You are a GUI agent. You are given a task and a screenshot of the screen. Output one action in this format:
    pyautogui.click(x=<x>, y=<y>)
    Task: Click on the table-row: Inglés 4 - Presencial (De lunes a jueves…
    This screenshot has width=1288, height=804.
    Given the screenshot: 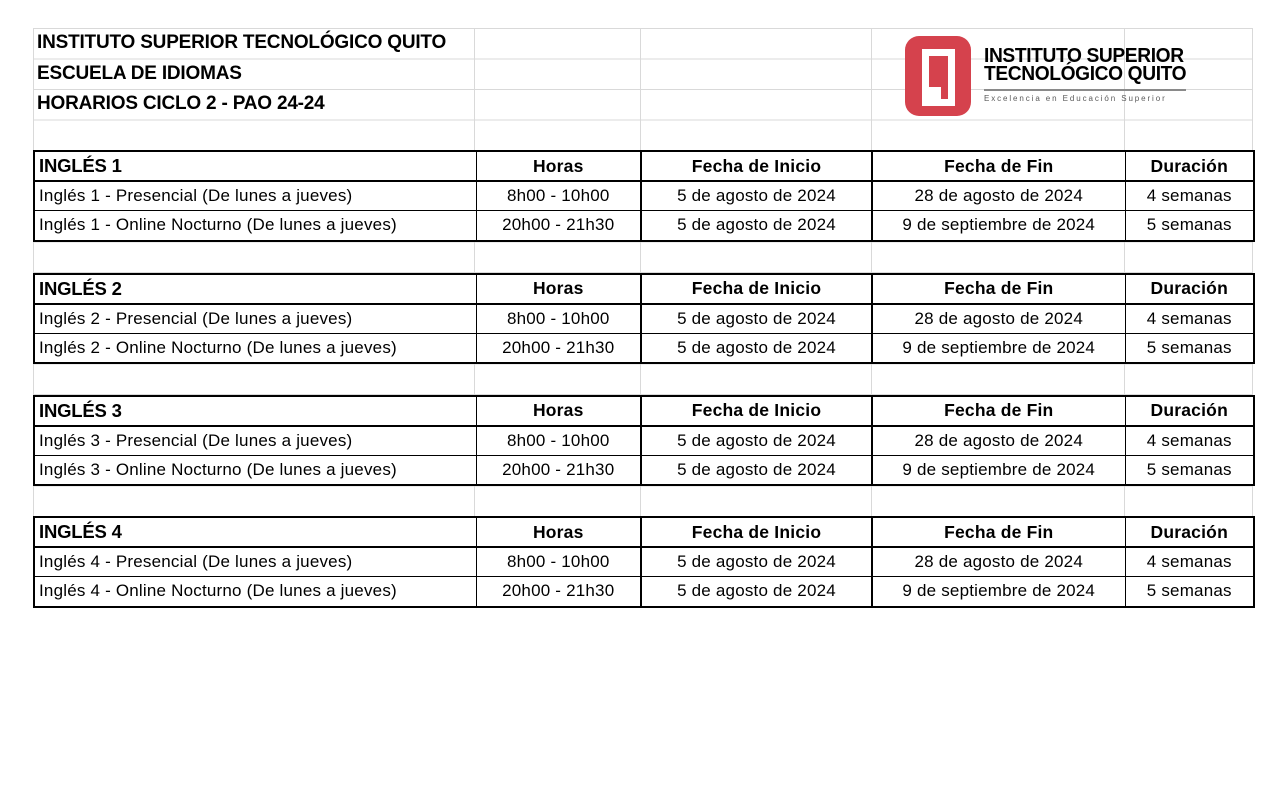 What is the action you would take?
    pyautogui.click(x=644, y=562)
    